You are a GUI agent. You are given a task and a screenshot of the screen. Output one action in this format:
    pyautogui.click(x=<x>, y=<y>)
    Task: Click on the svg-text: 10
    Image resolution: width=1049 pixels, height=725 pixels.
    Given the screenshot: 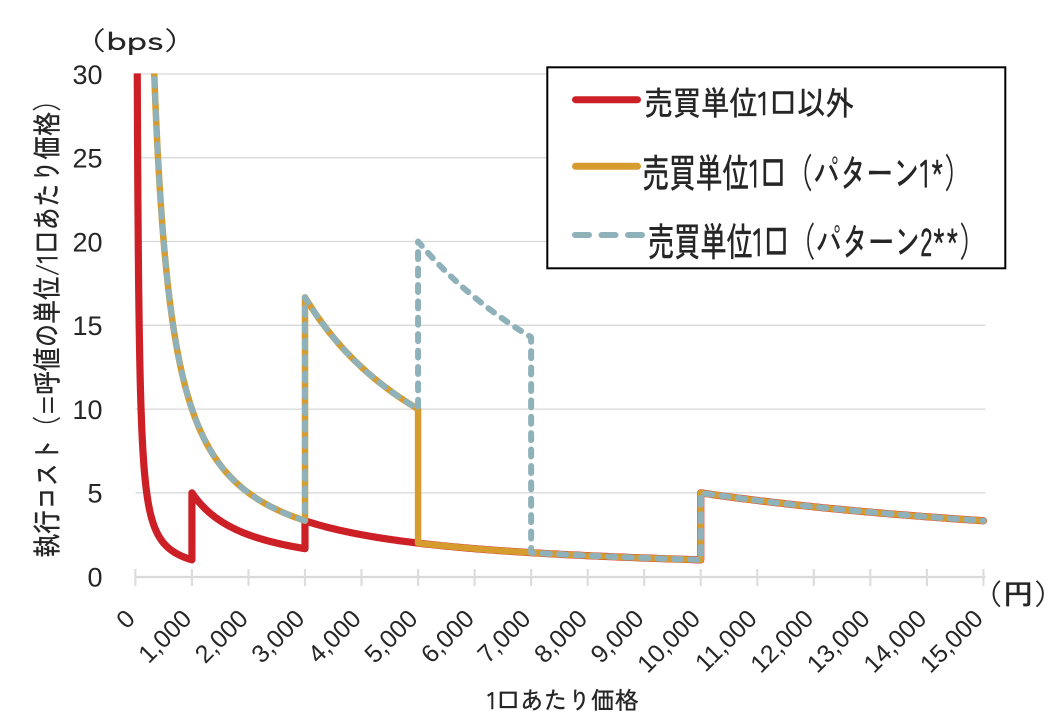 What is the action you would take?
    pyautogui.click(x=87, y=410)
    